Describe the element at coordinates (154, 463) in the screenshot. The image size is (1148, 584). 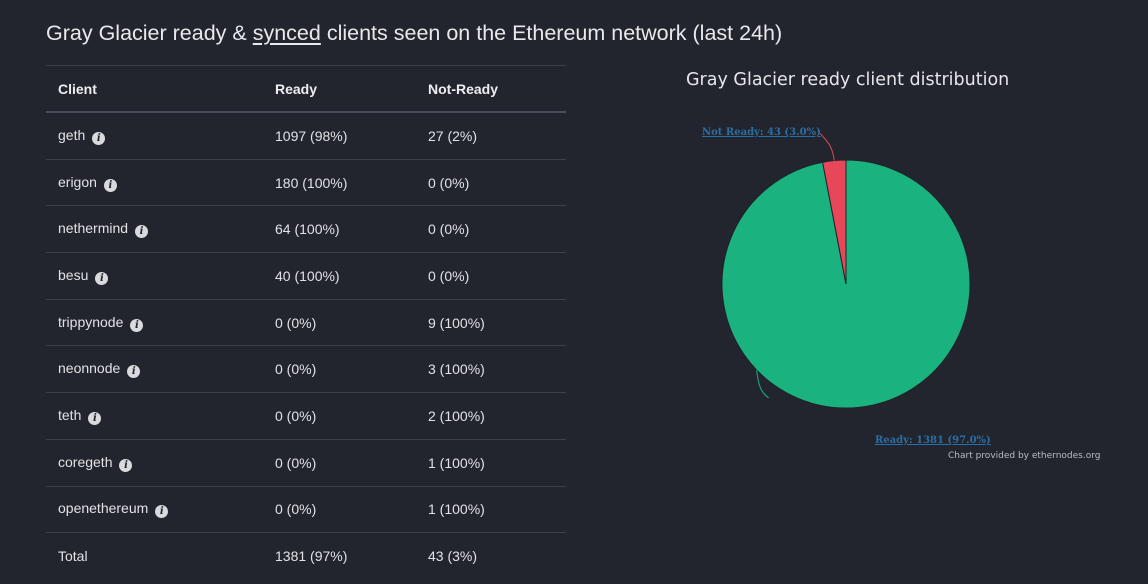
I see `client-cell: coregeth i` at that location.